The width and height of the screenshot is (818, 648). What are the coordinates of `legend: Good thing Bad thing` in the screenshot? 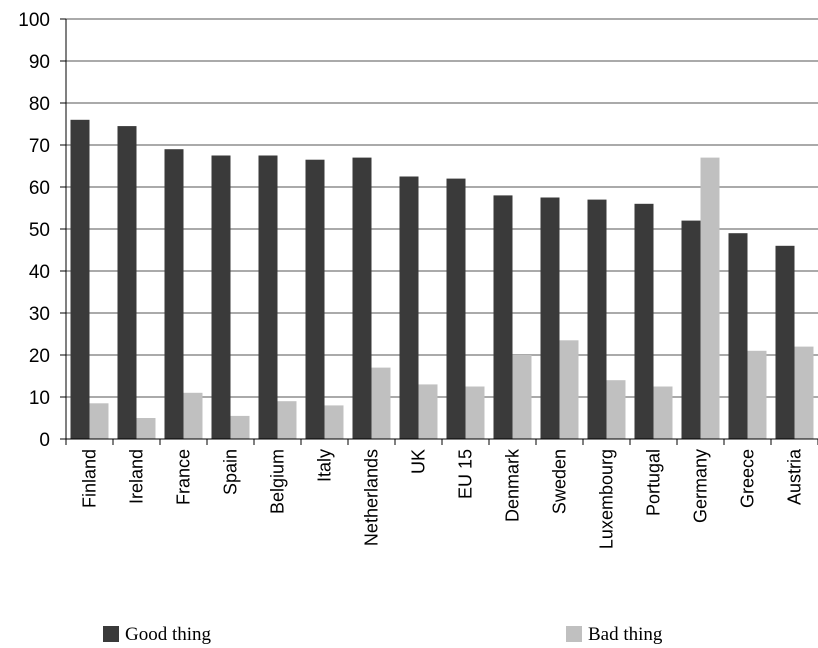 It's located at (383, 634).